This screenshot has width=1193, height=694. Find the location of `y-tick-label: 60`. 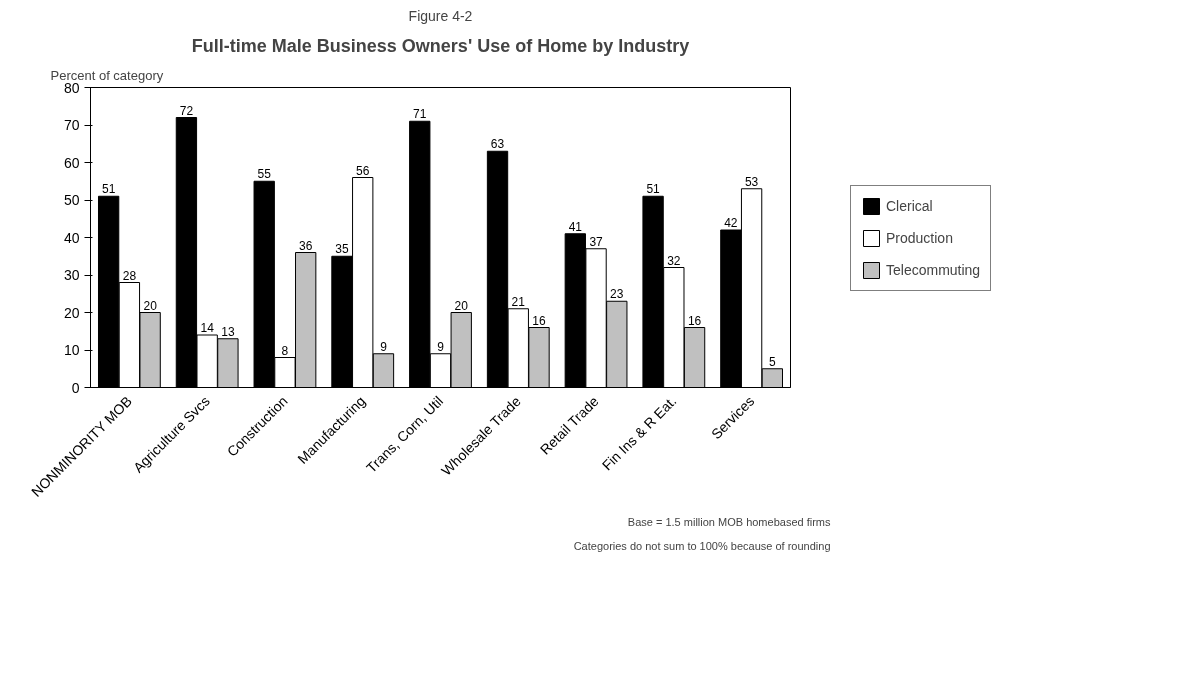

y-tick-label: 60 is located at coordinates (71, 162).